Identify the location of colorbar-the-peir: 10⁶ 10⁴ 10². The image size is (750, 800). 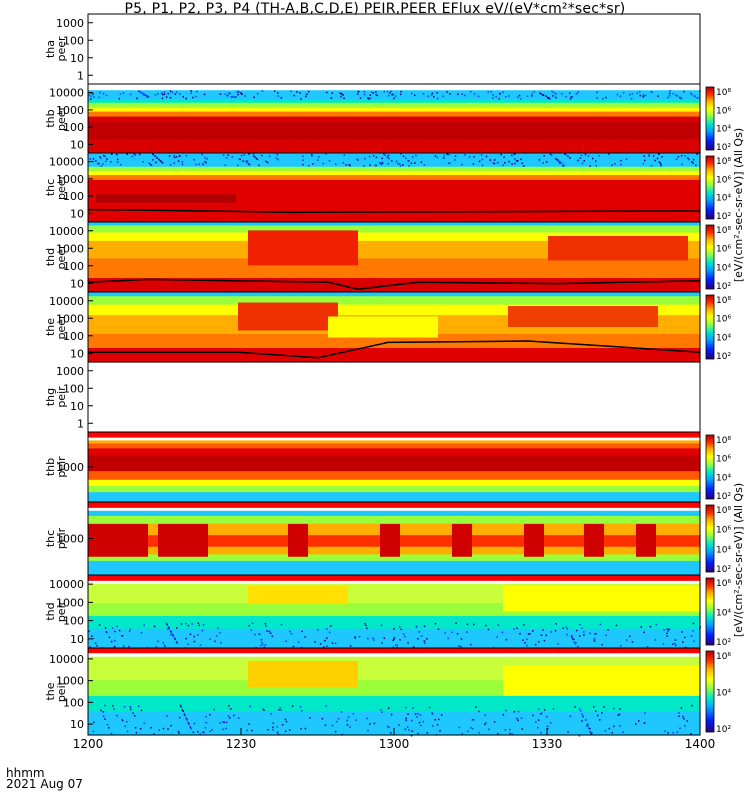
(718, 692).